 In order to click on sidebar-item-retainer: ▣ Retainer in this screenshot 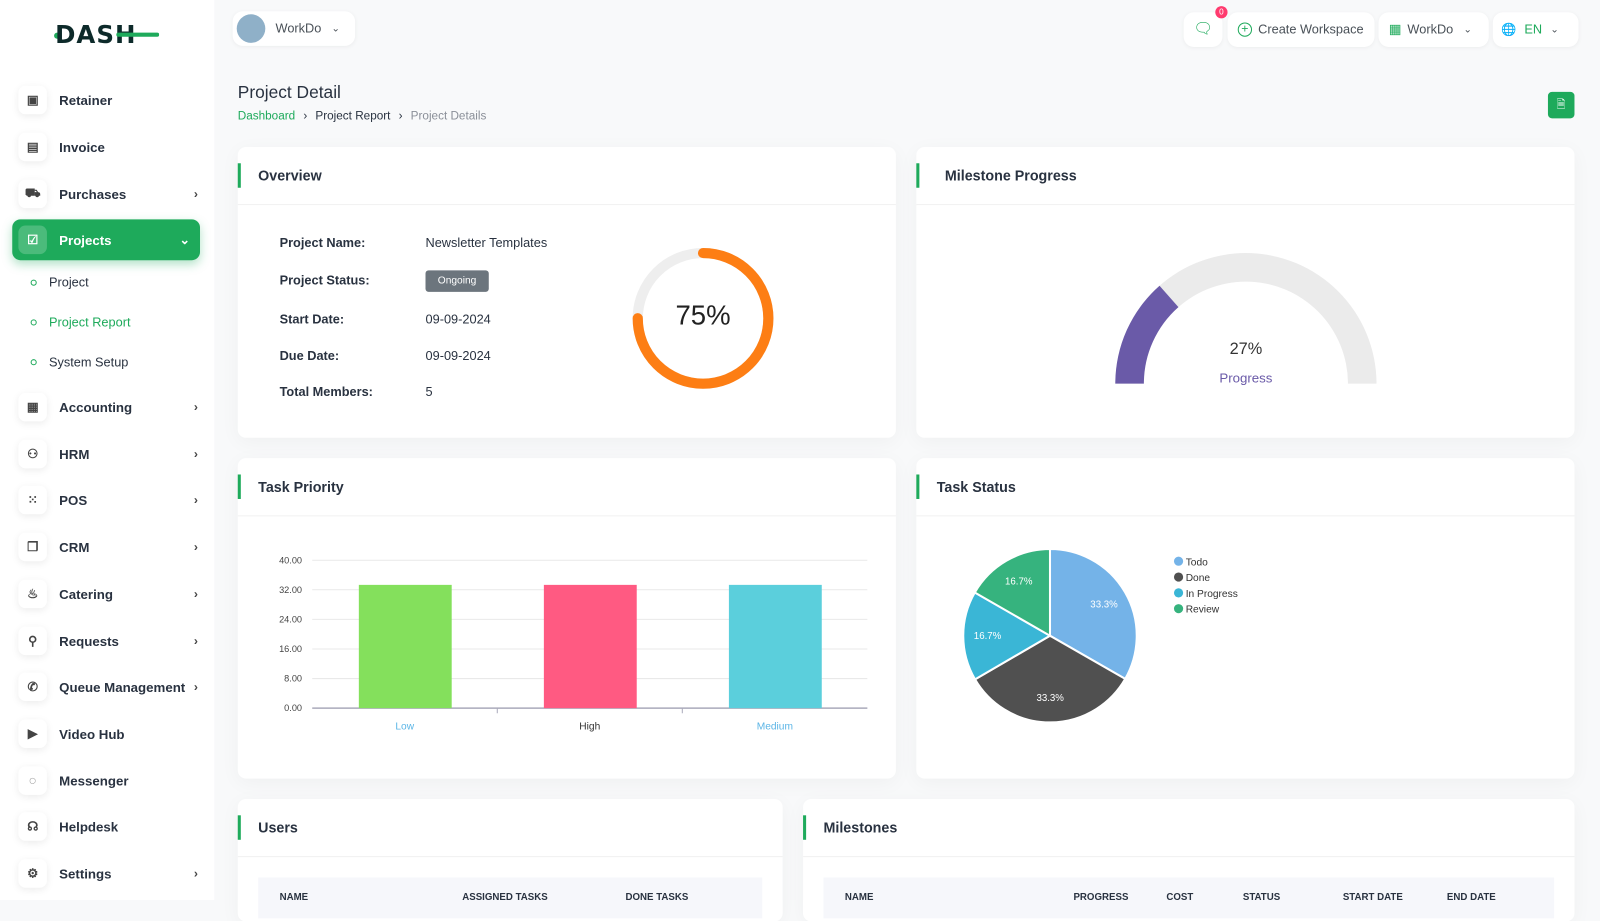, I will do `click(110, 100)`.